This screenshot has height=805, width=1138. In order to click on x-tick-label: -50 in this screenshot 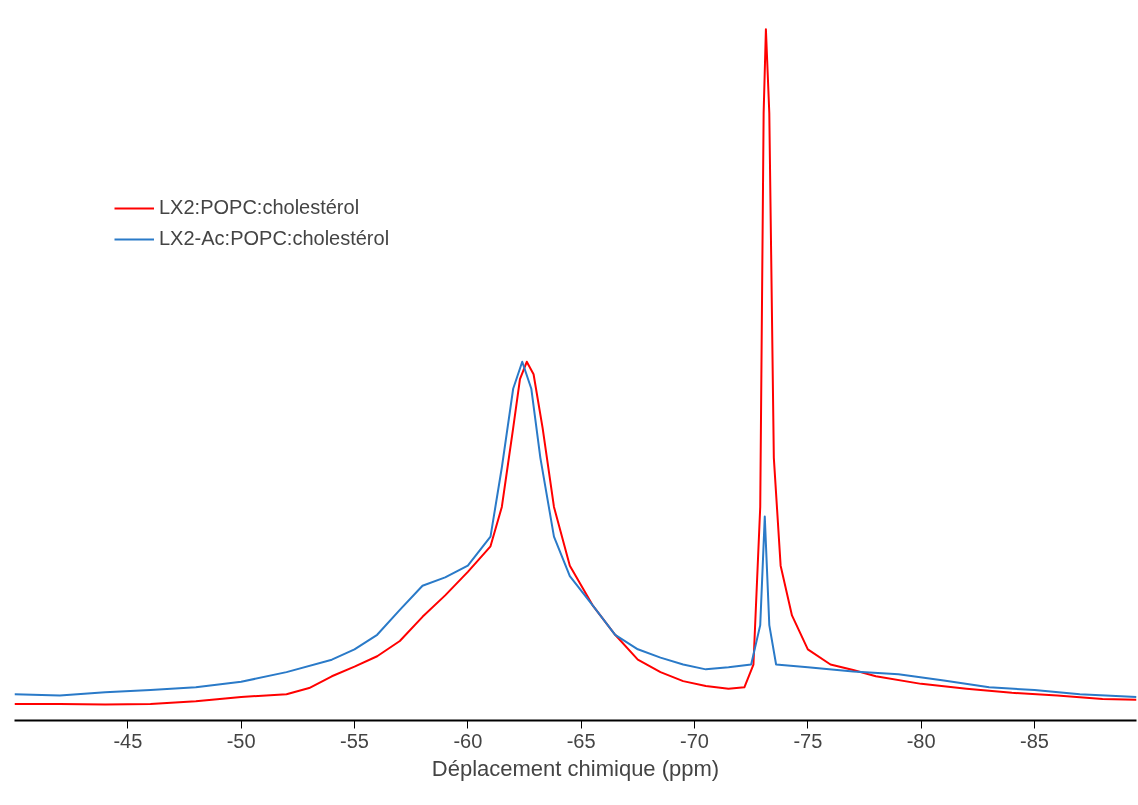, I will do `click(241, 740)`.